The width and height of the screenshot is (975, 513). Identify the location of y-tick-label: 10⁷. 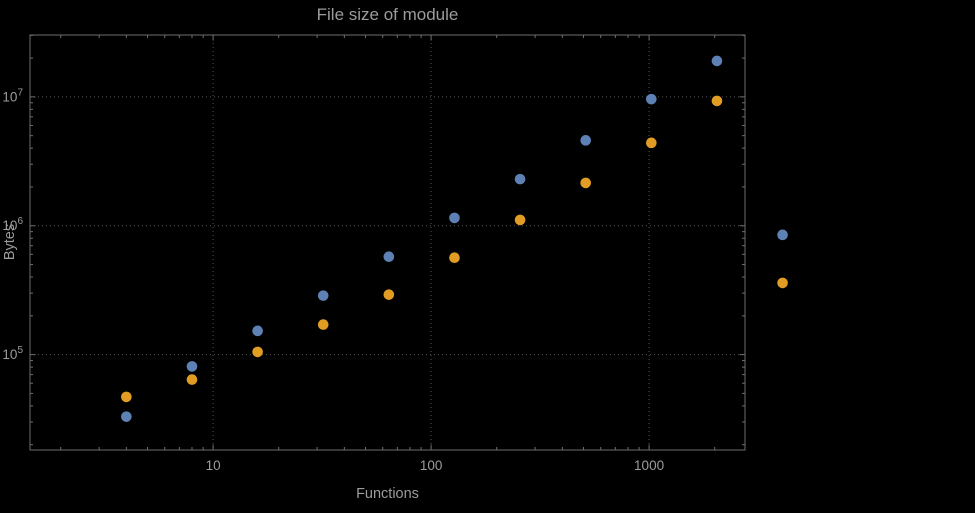
(12, 95).